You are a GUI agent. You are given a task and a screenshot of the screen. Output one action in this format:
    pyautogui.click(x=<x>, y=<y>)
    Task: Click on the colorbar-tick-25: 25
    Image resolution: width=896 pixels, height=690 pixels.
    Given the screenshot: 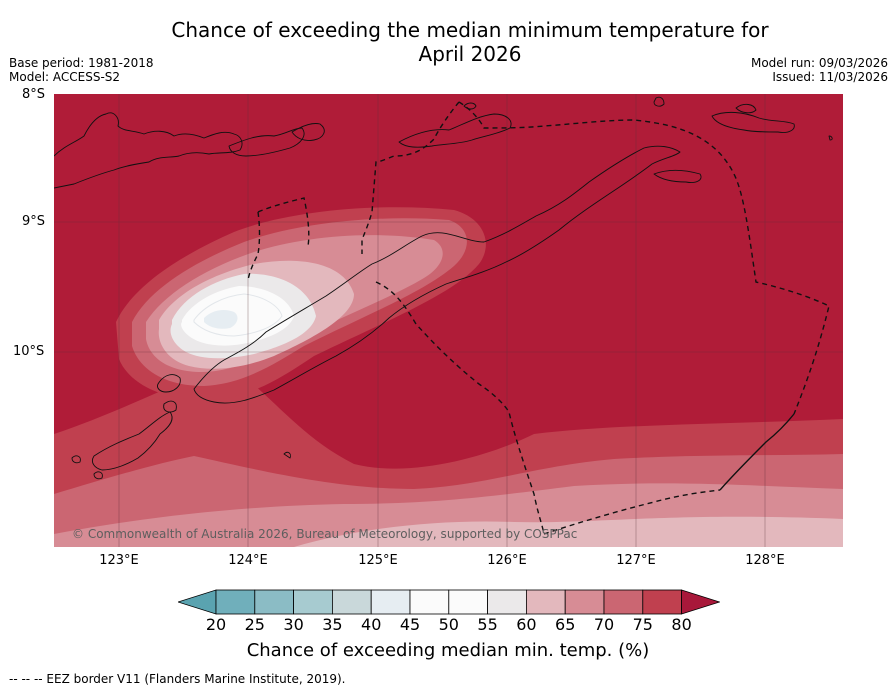 What is the action you would take?
    pyautogui.click(x=254, y=624)
    